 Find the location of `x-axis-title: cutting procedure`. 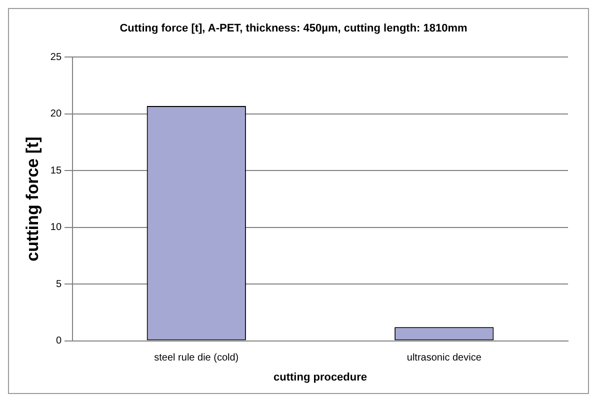

x-axis-title: cutting procedure is located at coordinates (321, 377).